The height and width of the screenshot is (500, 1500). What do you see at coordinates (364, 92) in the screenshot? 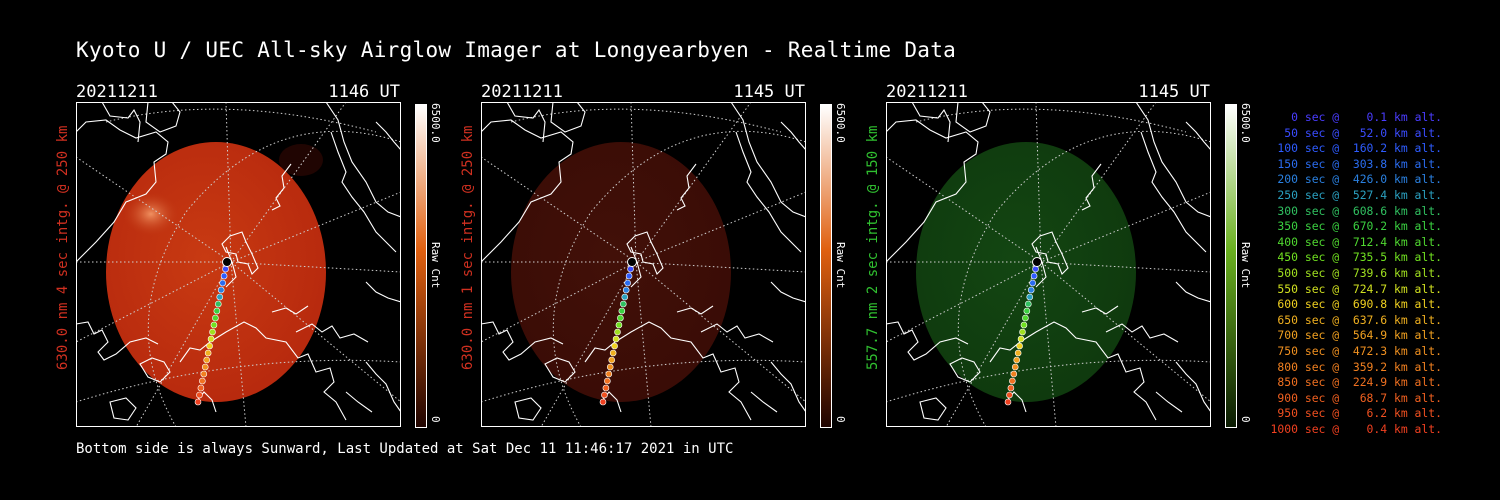
I see `panel-1-time: 1146 UT` at bounding box center [364, 92].